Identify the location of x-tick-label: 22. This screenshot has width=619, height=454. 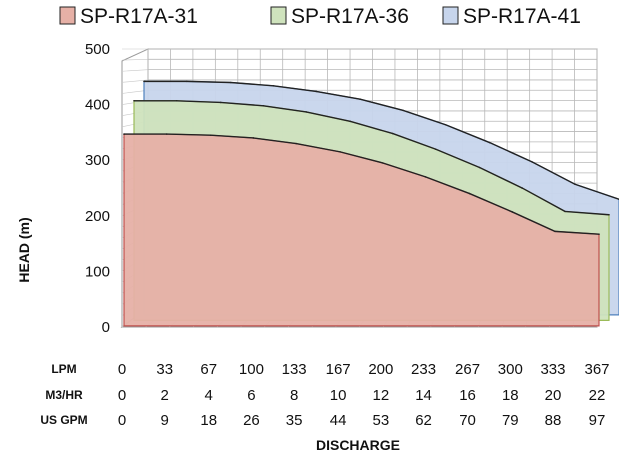
(597, 395).